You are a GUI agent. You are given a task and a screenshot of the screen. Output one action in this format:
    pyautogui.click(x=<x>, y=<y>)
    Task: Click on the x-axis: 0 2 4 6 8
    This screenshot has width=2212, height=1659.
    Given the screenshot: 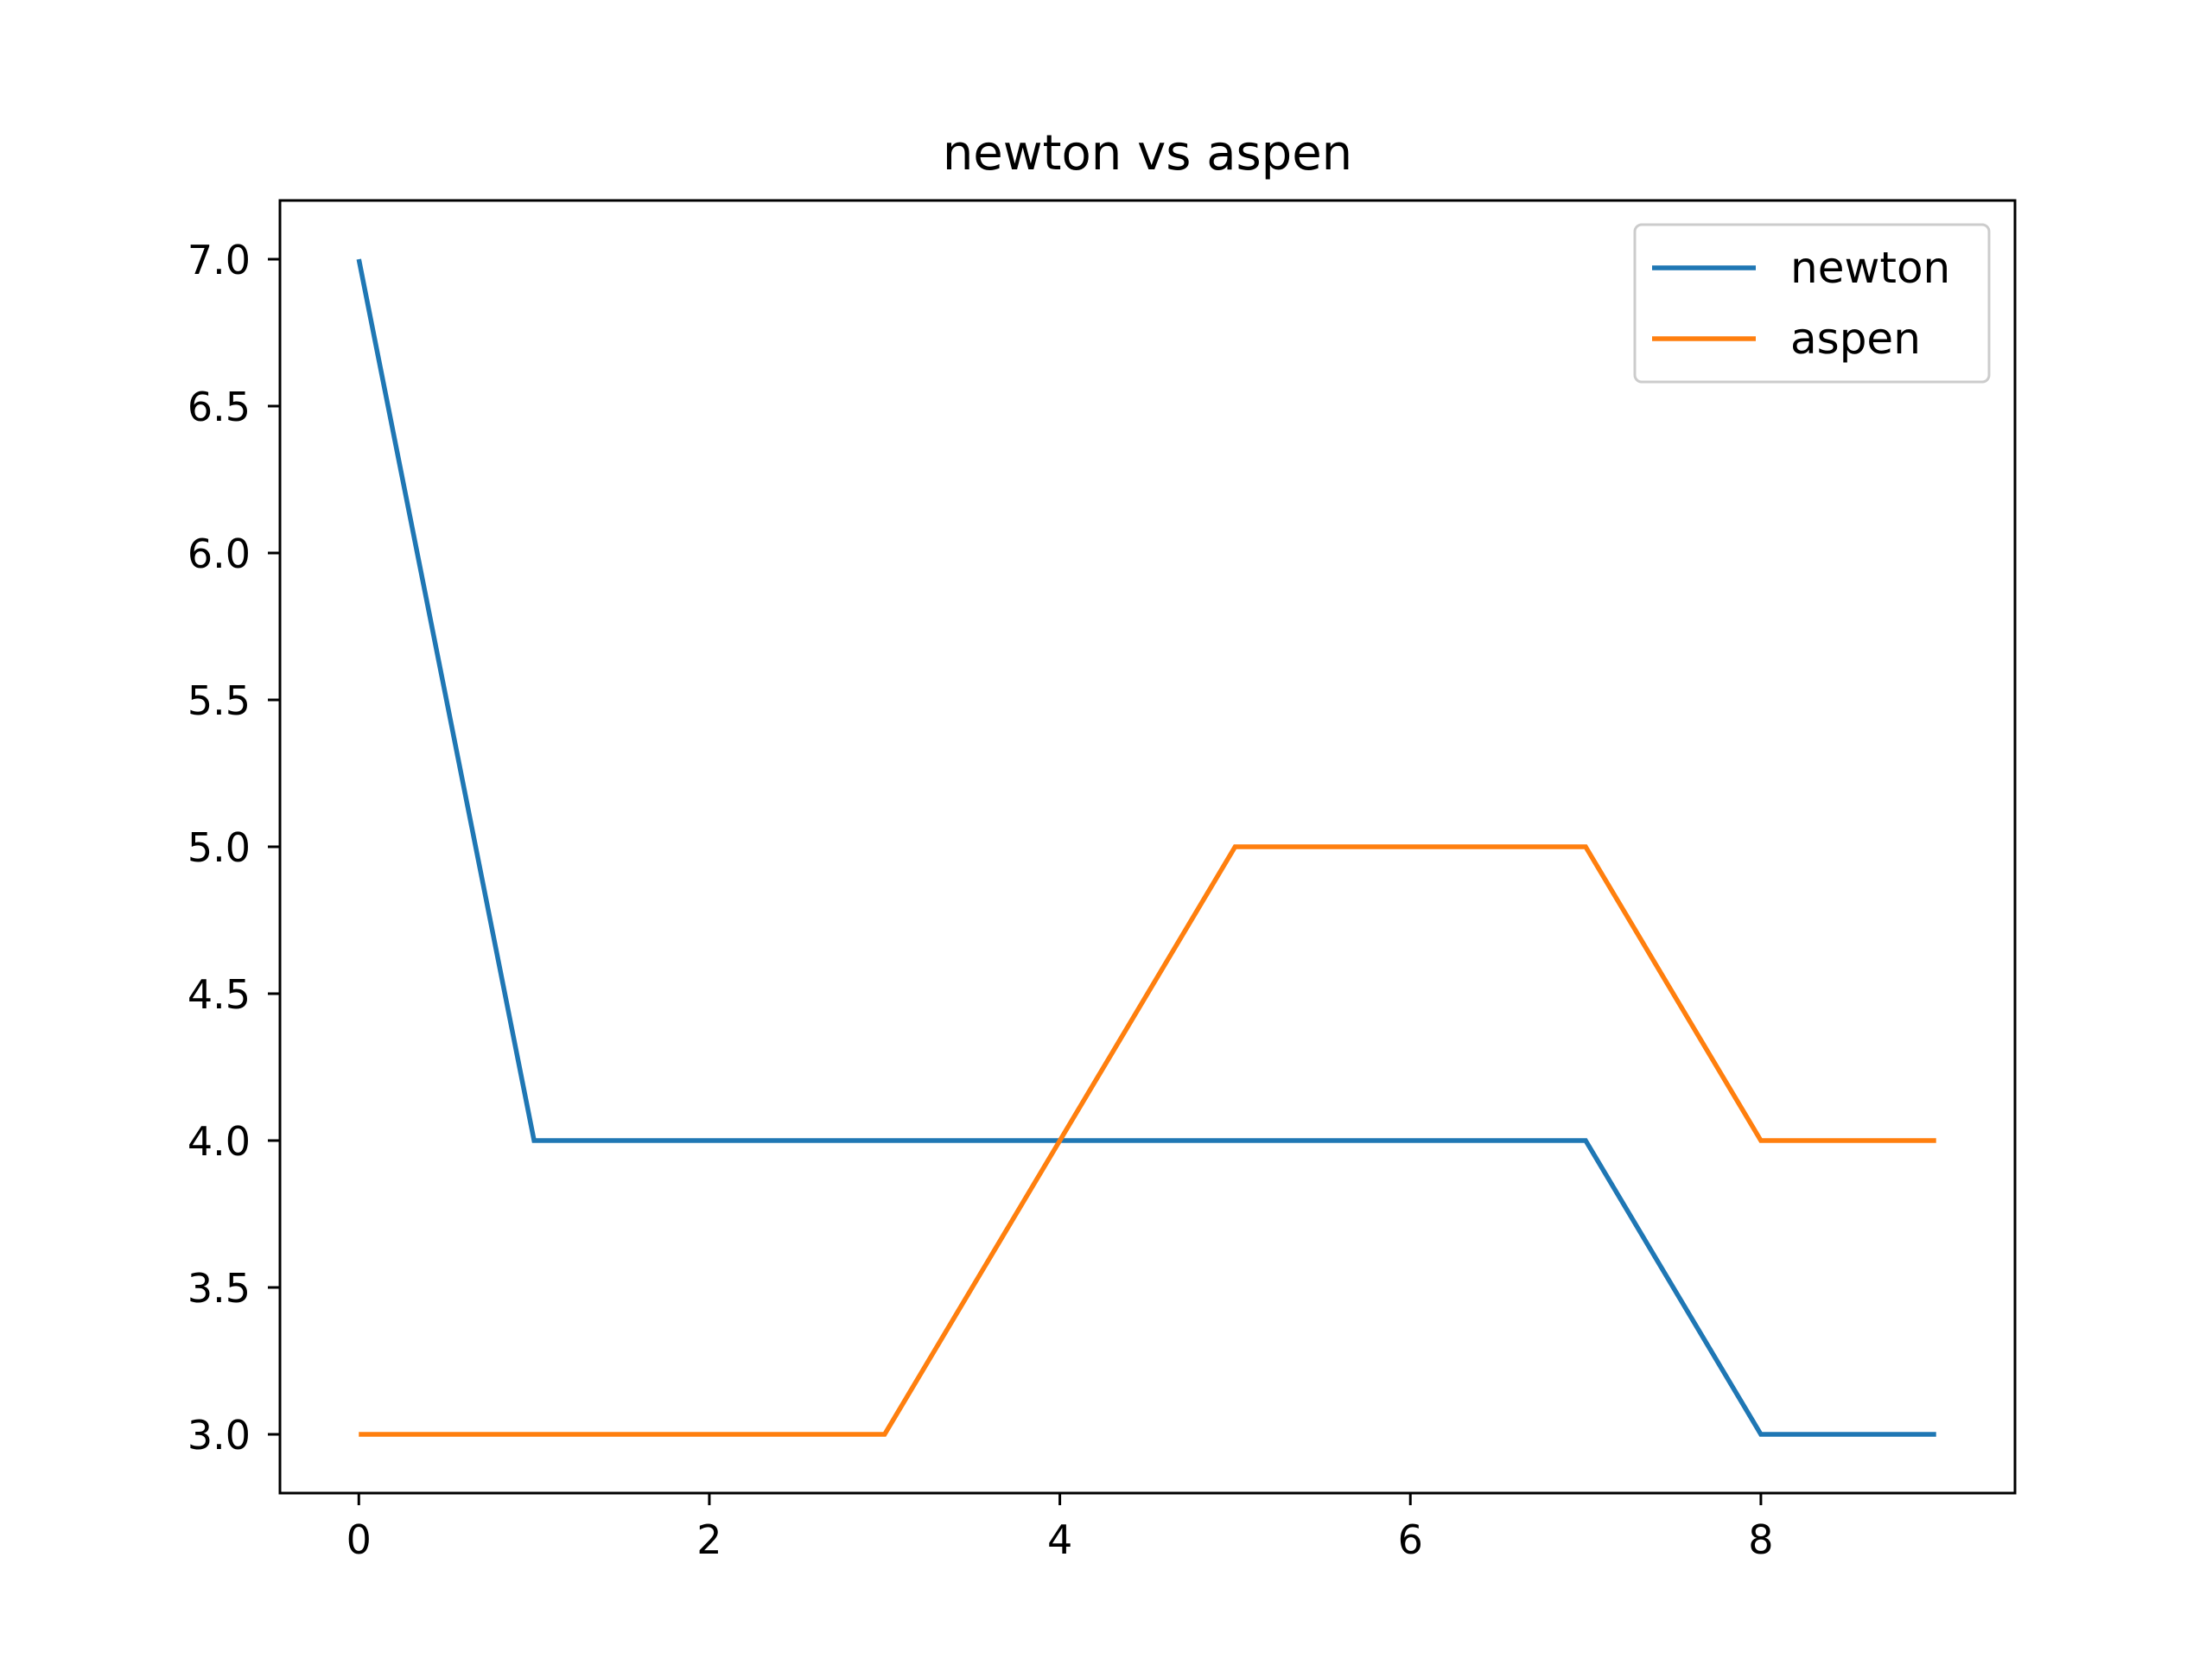 What is the action you would take?
    pyautogui.click(x=1060, y=1528)
    